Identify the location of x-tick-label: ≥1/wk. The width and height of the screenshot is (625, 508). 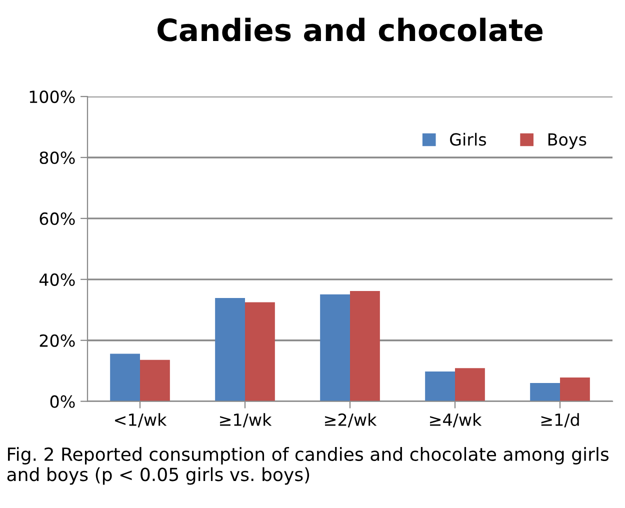
(246, 420).